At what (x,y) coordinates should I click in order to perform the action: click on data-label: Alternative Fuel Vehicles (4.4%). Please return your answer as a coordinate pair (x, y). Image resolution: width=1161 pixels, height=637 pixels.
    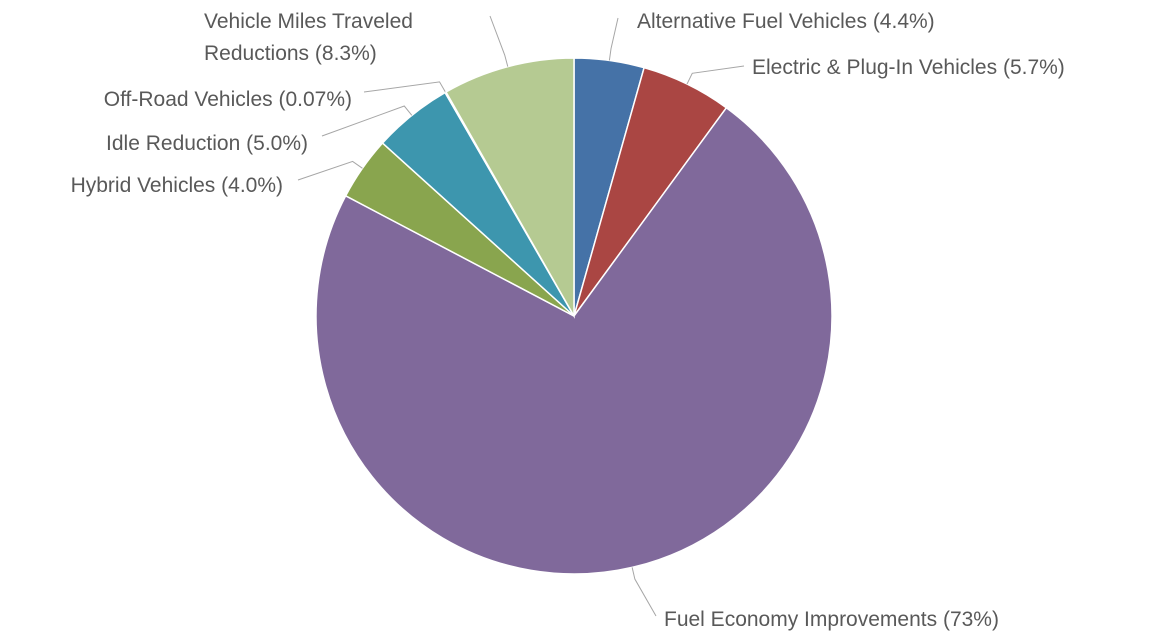
    Looking at the image, I should click on (786, 22).